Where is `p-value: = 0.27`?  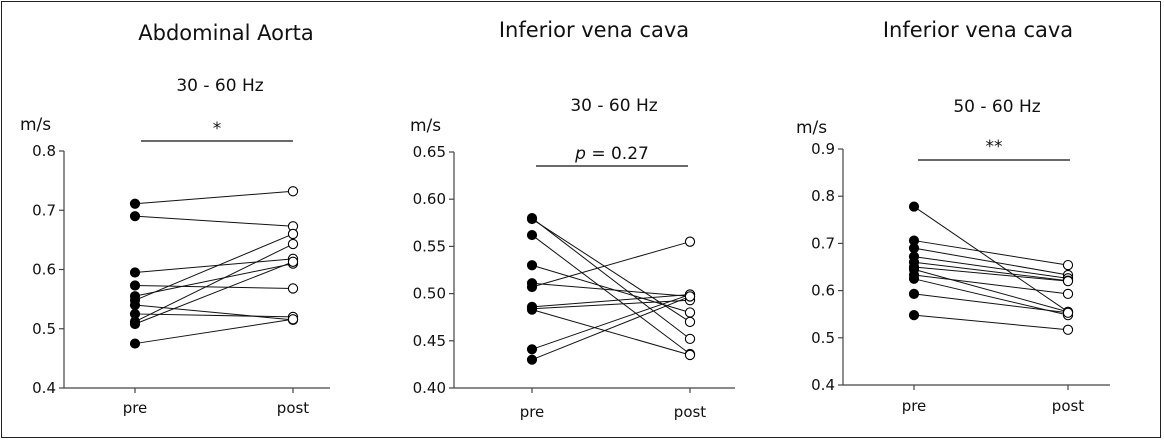 p-value: = 0.27 is located at coordinates (617, 154).